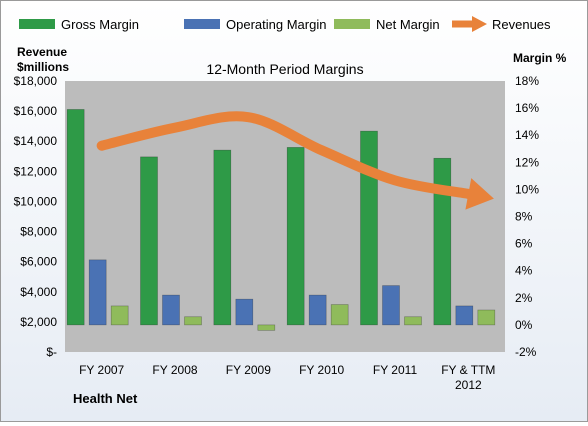  I want to click on left-tick-label: $8,000, so click(38, 232).